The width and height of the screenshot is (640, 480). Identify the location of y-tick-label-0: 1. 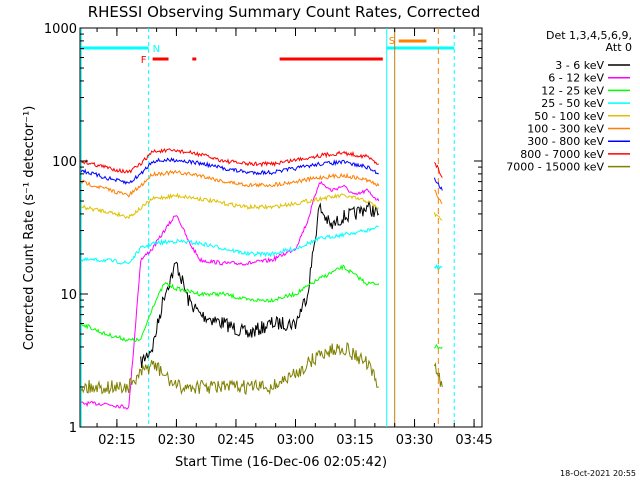
(73, 428).